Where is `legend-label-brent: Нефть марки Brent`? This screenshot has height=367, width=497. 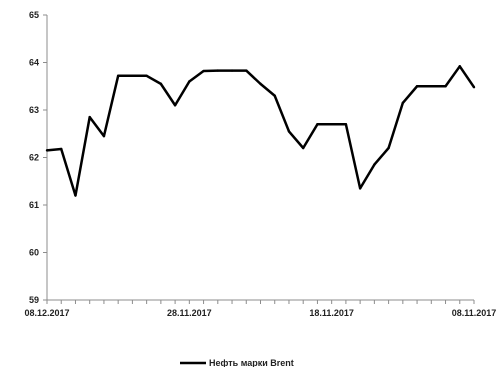
legend-label-brent: Нефть марки Brent is located at coordinates (251, 362).